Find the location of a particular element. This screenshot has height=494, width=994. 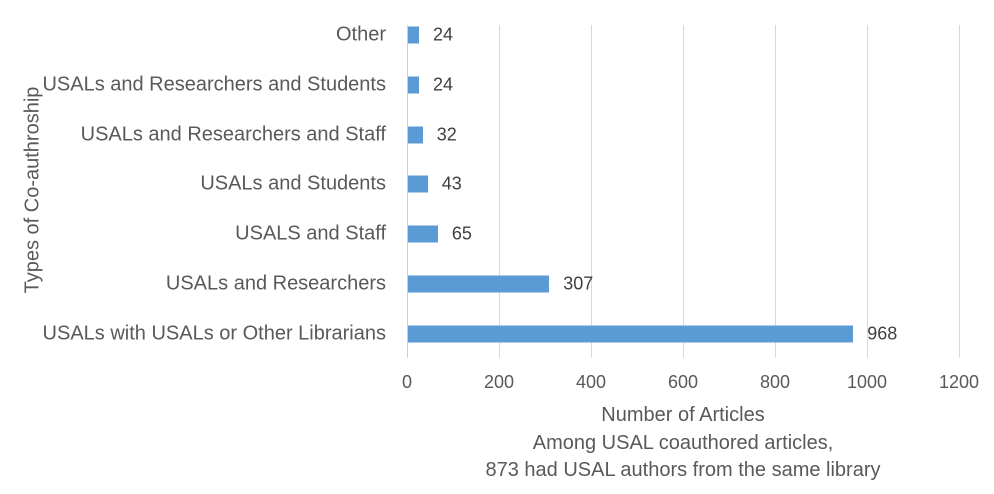

category-label: USALS and Staff is located at coordinates (310, 233).